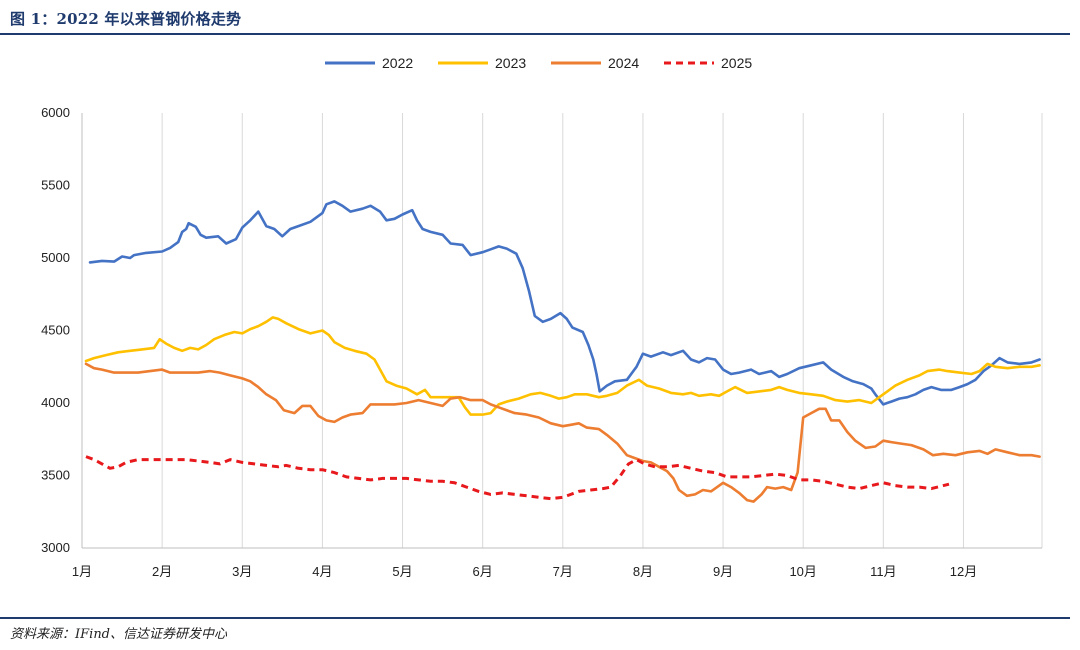  What do you see at coordinates (963, 571) in the screenshot?
I see `x-tick-12: 12月` at bounding box center [963, 571].